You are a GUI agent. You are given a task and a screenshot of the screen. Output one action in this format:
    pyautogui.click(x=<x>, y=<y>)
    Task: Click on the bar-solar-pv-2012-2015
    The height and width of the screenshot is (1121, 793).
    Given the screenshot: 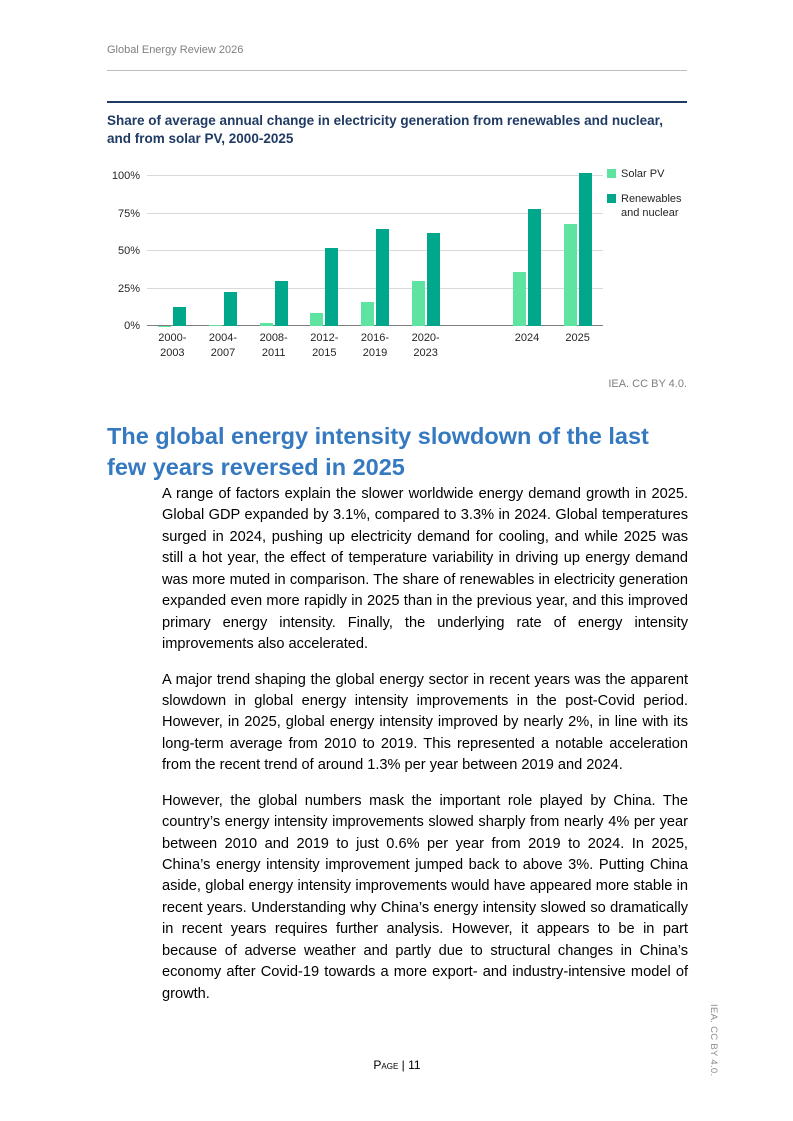 What is the action you would take?
    pyautogui.click(x=317, y=319)
    